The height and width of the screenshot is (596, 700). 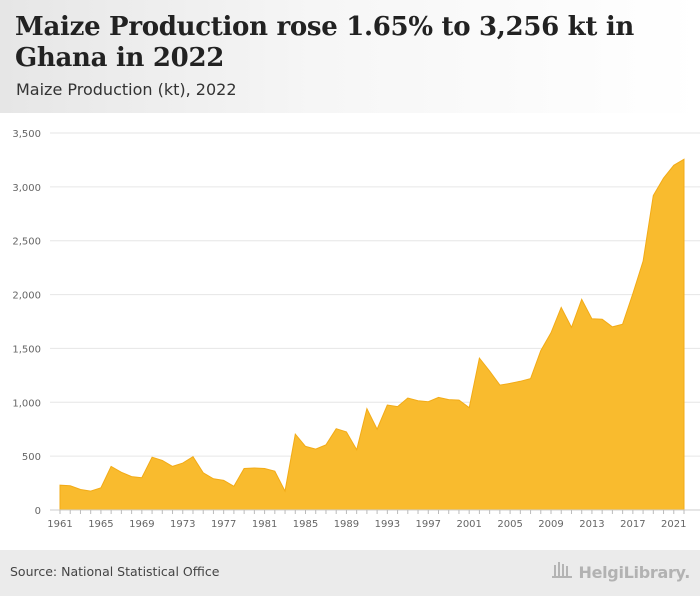 I want to click on chart-subtitle: Maize Production (kt), 2022, so click(x=126, y=89).